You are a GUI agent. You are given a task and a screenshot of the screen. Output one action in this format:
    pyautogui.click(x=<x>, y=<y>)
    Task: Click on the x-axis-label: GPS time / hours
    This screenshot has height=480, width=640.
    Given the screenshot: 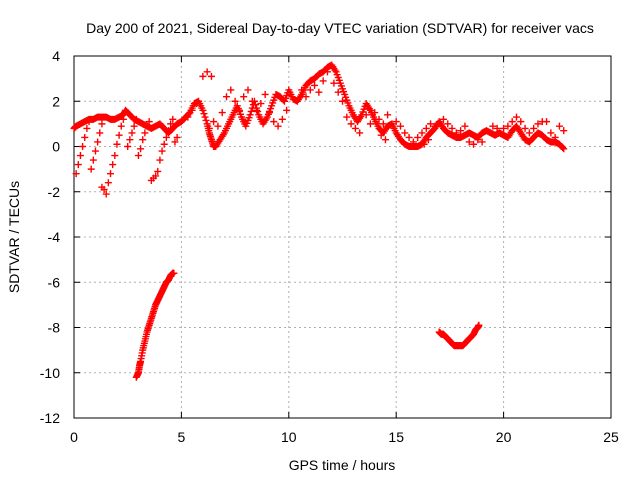 What is the action you would take?
    pyautogui.click(x=342, y=465)
    